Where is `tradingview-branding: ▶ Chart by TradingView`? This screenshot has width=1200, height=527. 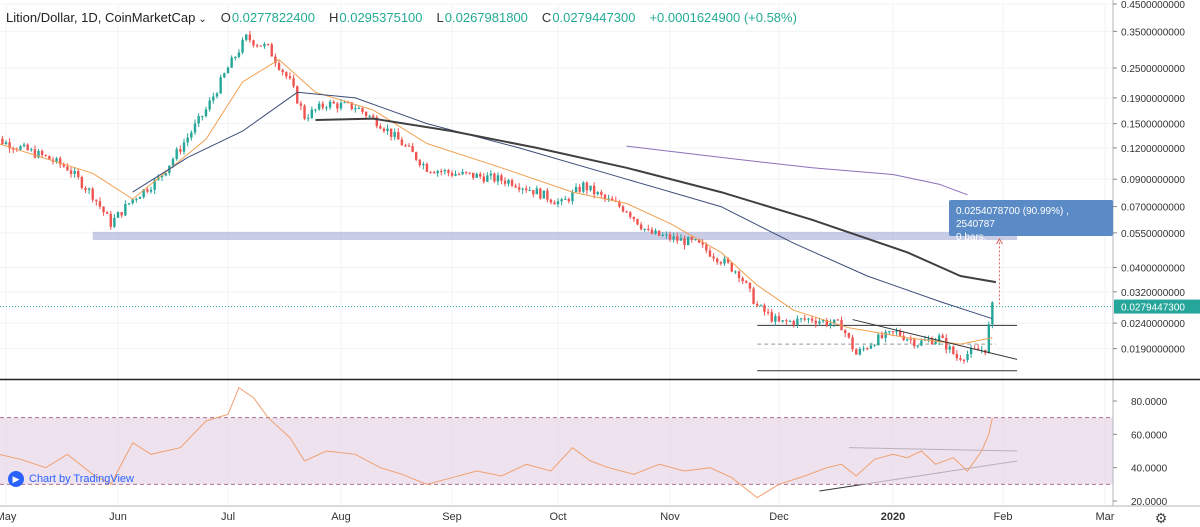 tradingview-branding: ▶ Chart by TradingView is located at coordinates (71, 479).